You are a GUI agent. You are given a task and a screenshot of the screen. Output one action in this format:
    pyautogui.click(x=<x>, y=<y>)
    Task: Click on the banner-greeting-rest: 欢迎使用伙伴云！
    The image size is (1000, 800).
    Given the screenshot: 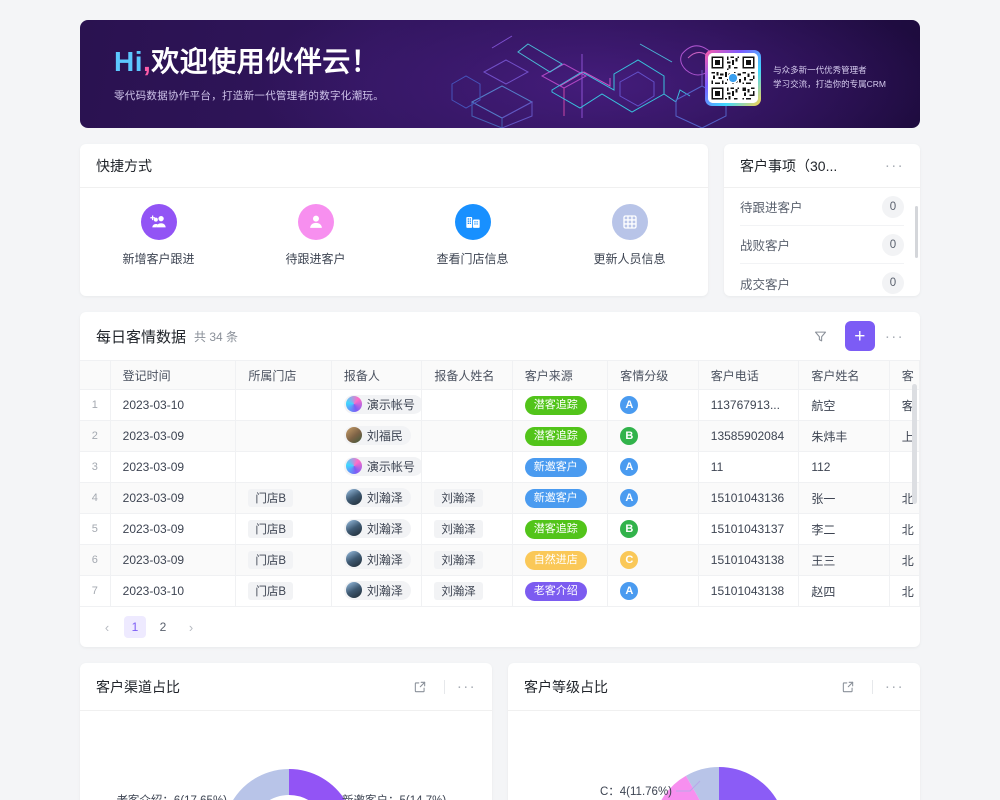 What is the action you would take?
    pyautogui.click(x=265, y=61)
    